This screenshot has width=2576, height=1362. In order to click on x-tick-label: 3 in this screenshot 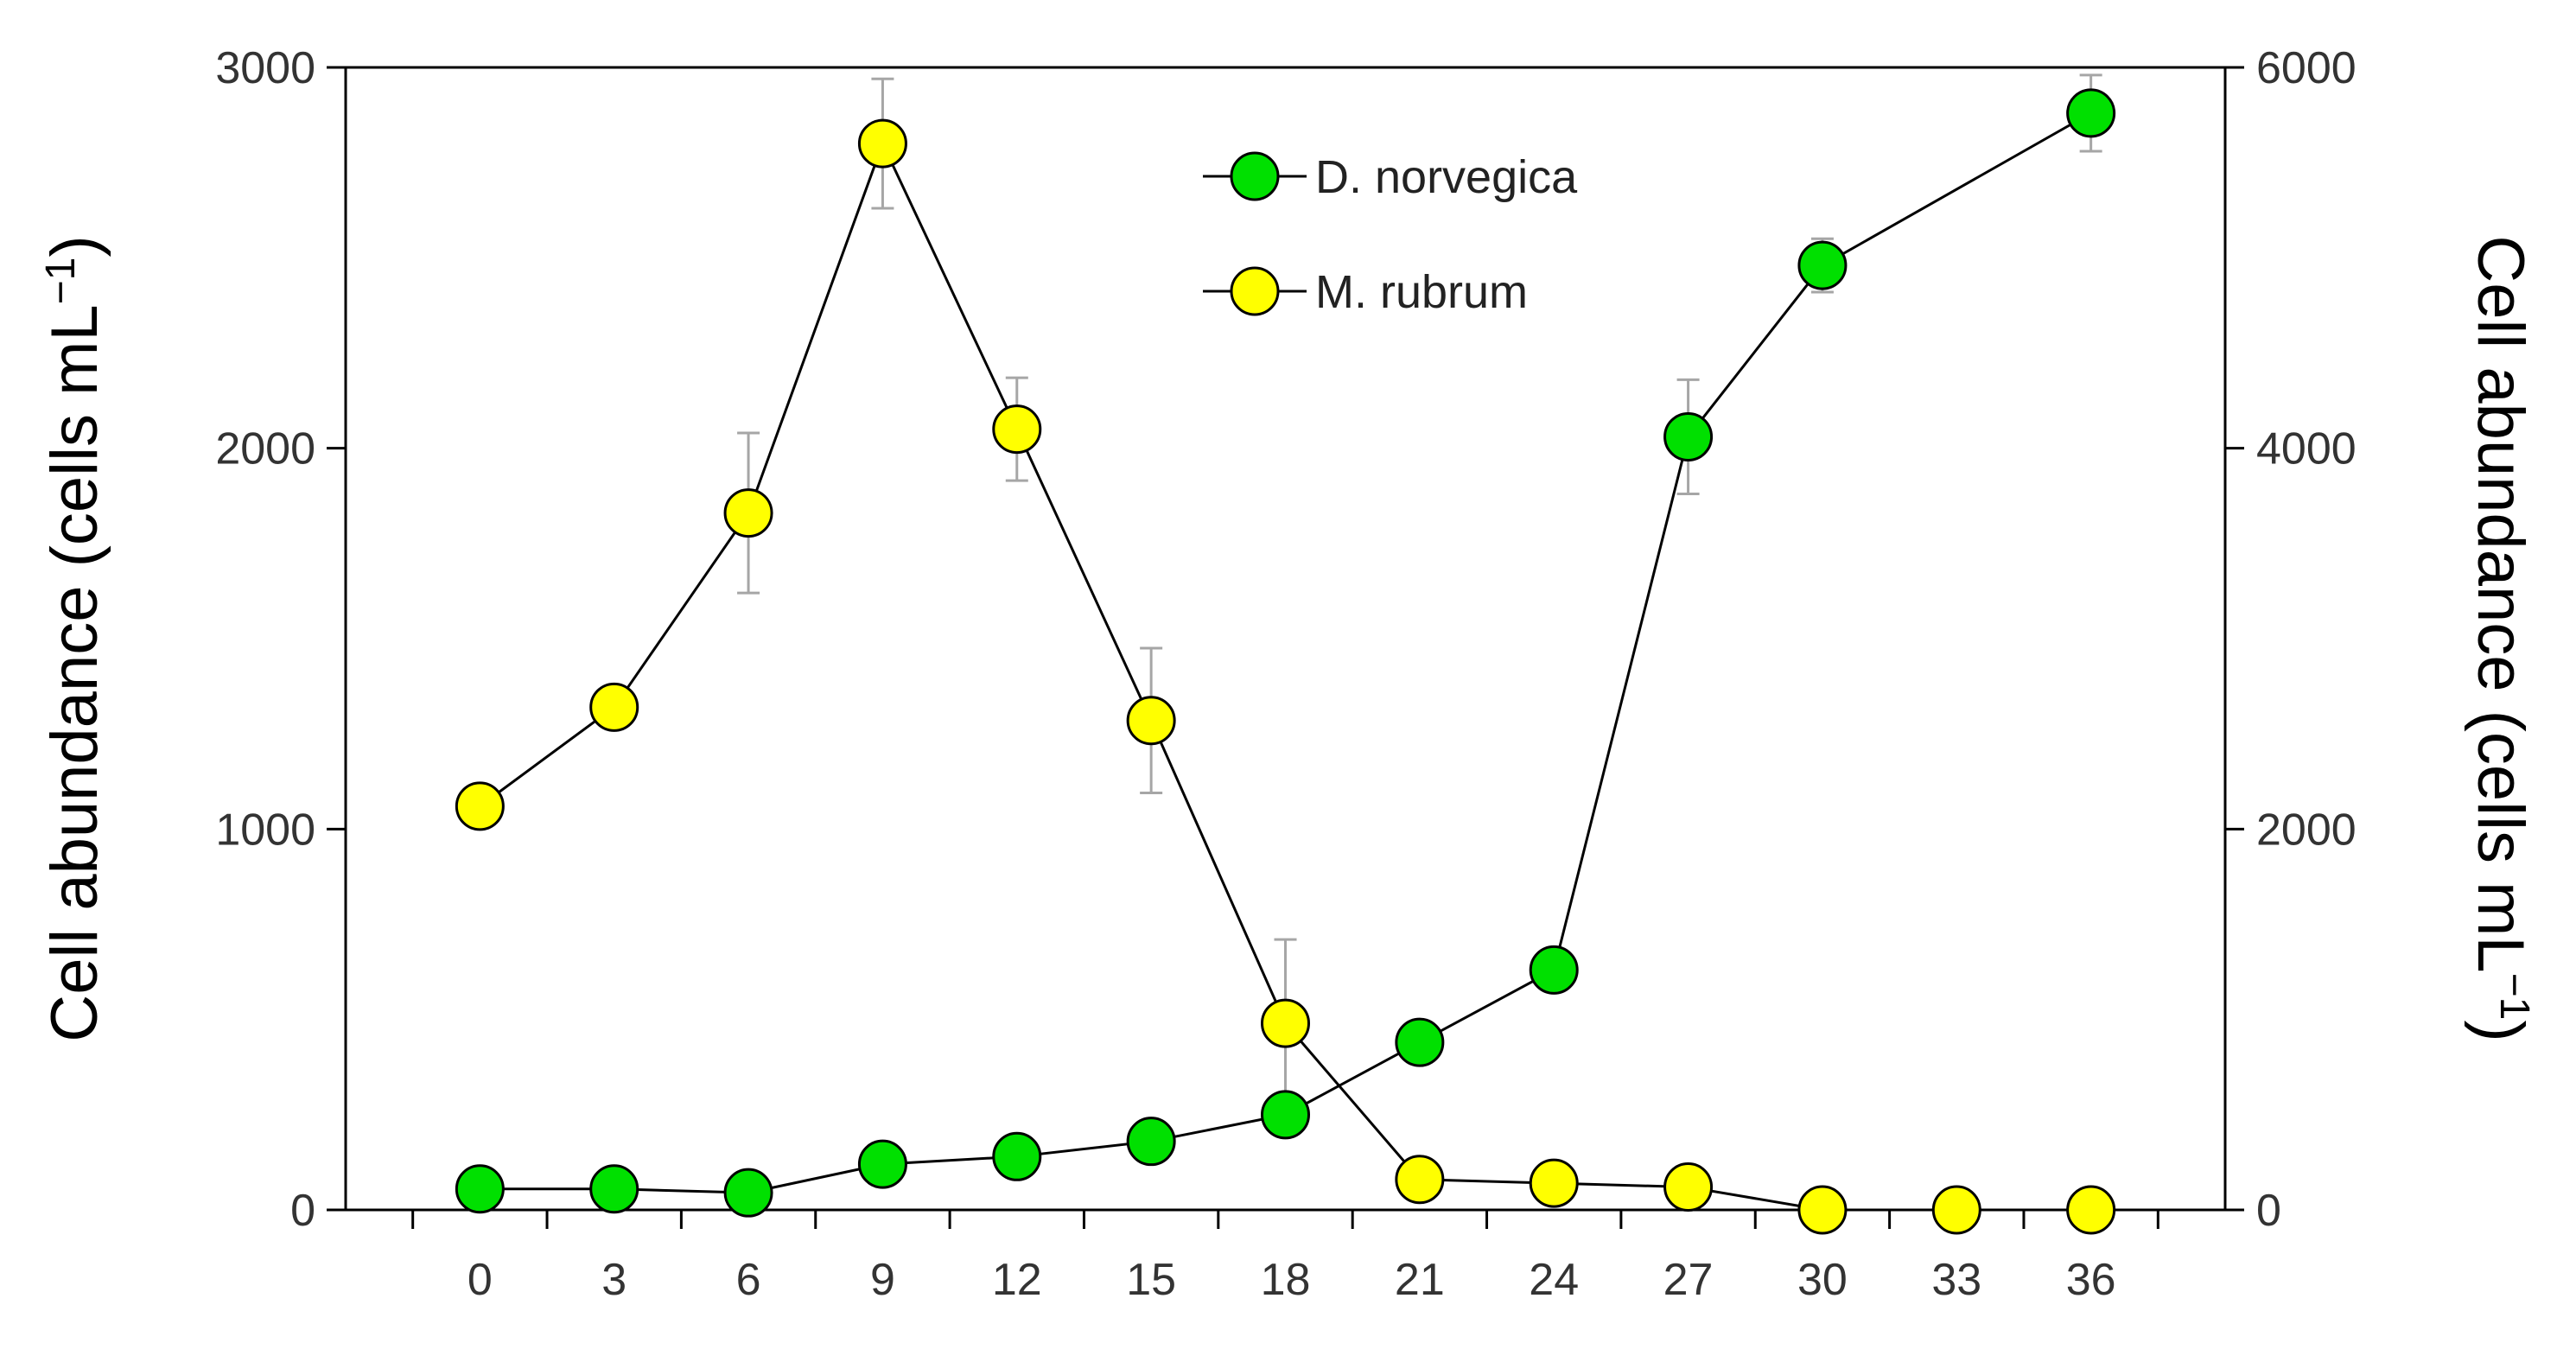, I will do `click(614, 1280)`.